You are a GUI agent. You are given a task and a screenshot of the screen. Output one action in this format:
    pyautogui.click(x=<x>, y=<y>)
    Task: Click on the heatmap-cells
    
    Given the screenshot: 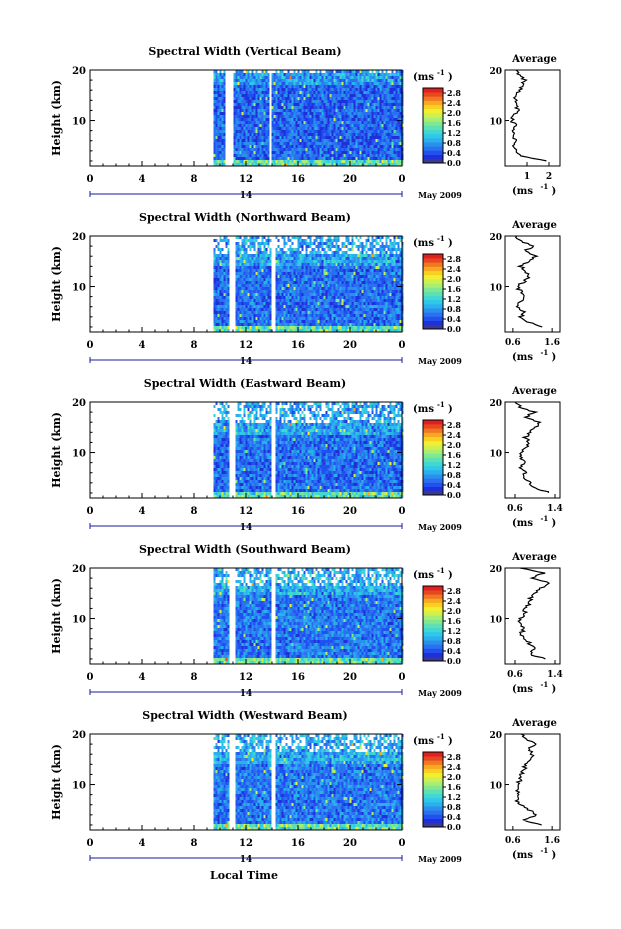 What is the action you would take?
    pyautogui.click(x=308, y=284)
    